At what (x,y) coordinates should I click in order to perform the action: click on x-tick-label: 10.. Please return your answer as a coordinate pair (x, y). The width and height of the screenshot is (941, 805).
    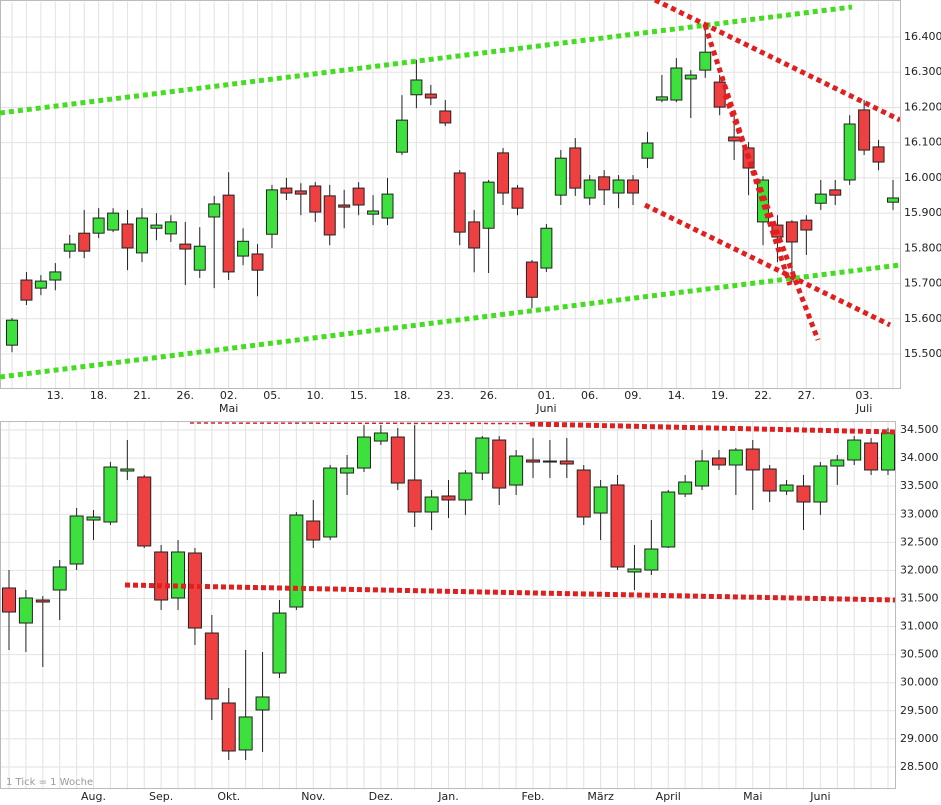
    Looking at the image, I should click on (316, 395).